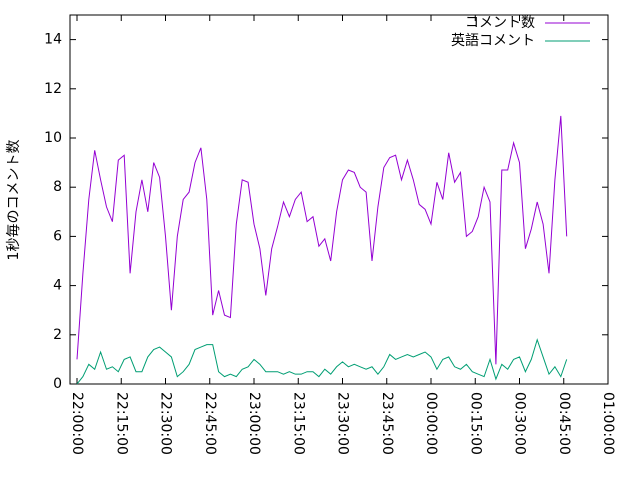  What do you see at coordinates (57, 187) in the screenshot?
I see `y-tick-label: 8` at bounding box center [57, 187].